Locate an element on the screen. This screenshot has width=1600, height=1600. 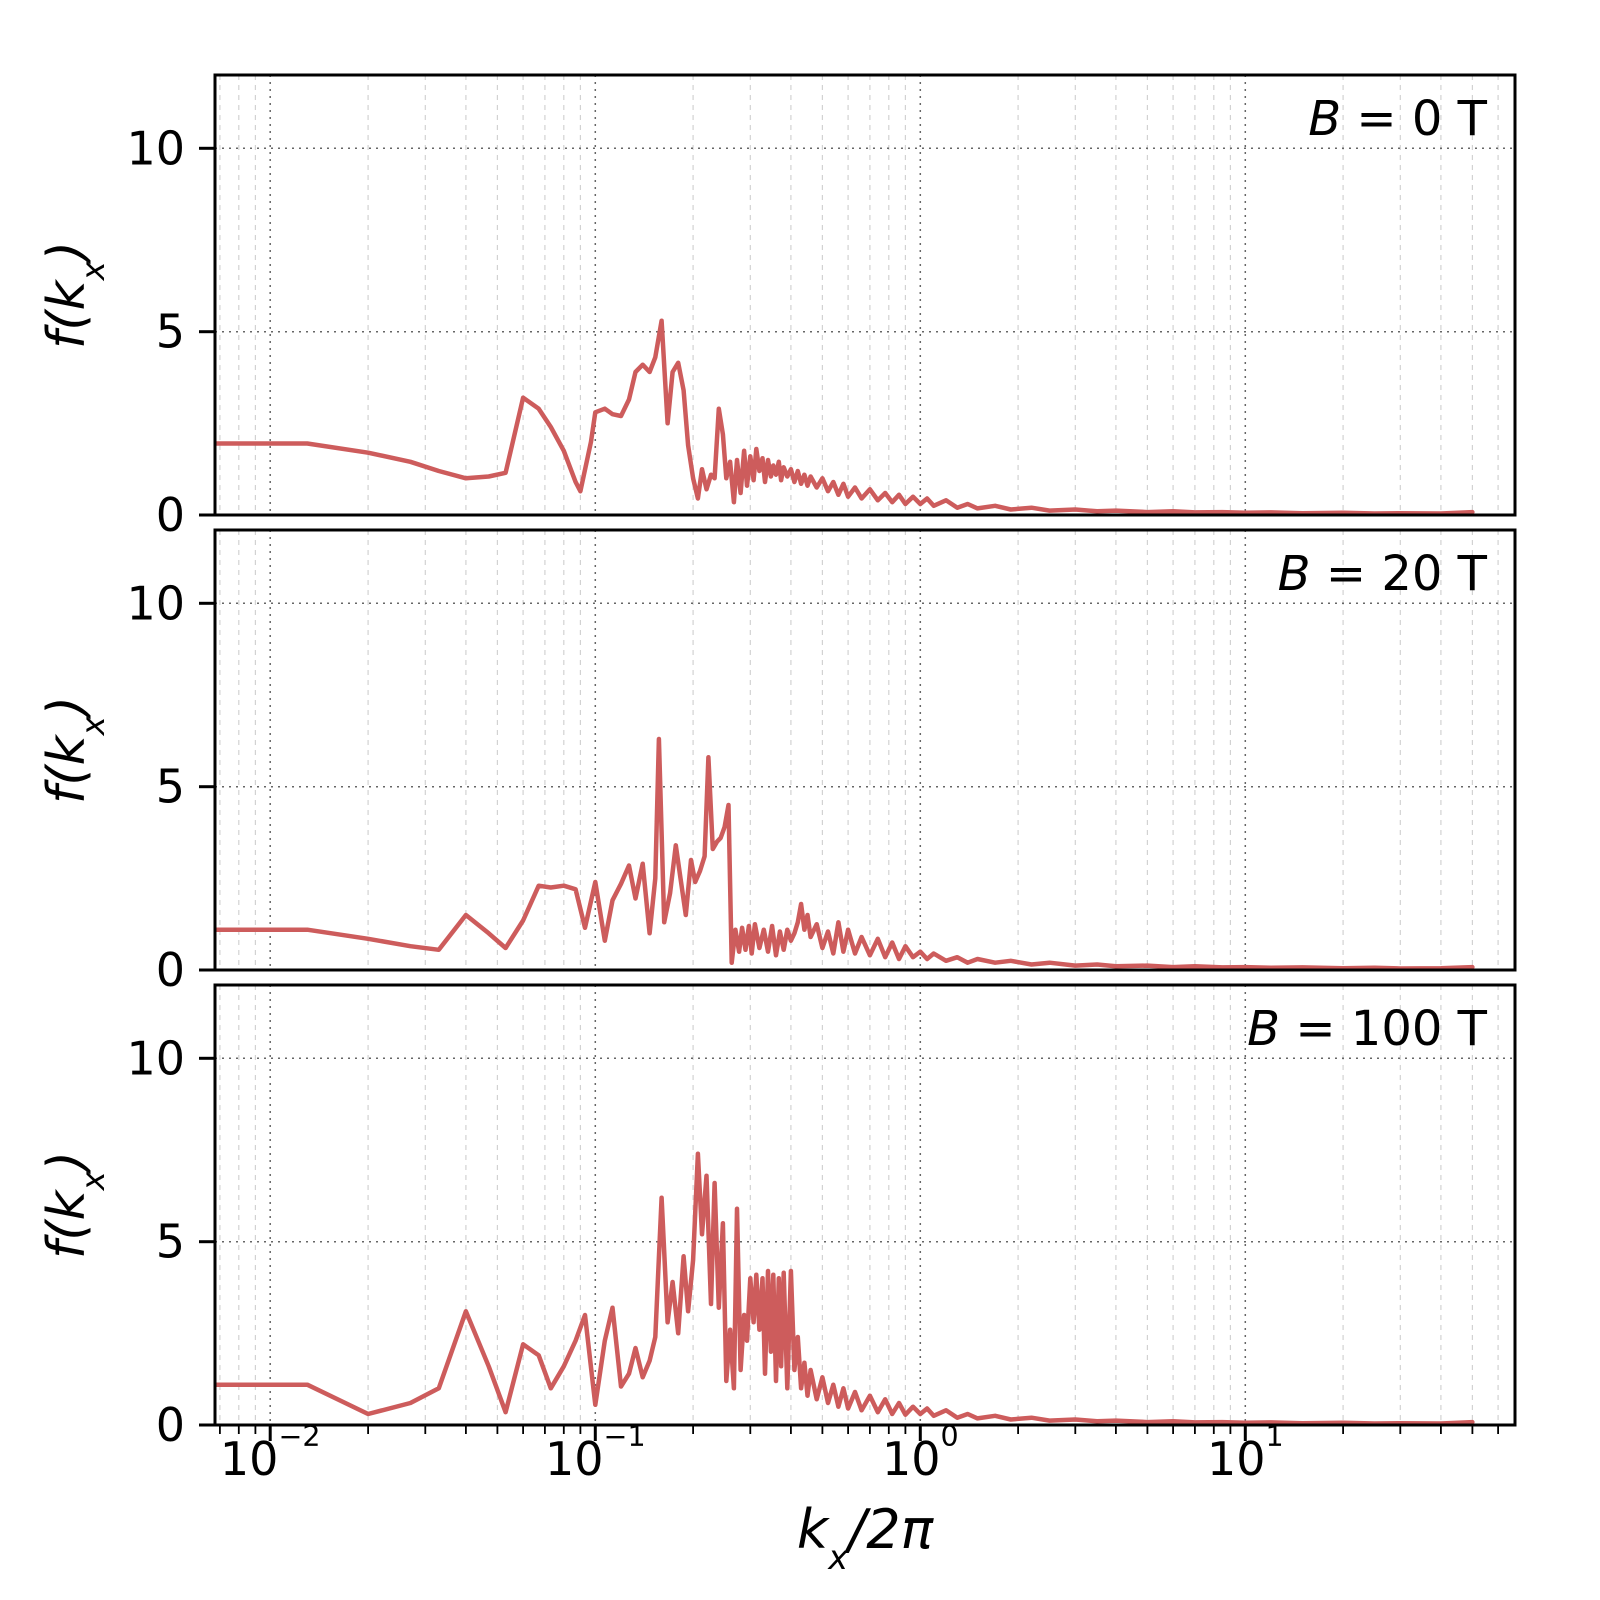
panel-annotation: B = 0 T is located at coordinates (1397, 119).